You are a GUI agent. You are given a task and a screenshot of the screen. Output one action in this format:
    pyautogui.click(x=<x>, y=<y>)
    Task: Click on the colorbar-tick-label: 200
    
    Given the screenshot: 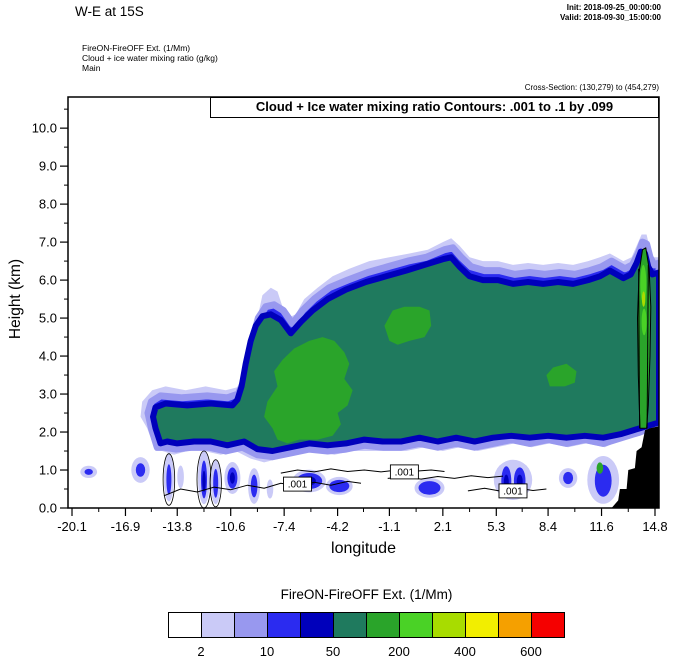 What is the action you would take?
    pyautogui.click(x=399, y=651)
    